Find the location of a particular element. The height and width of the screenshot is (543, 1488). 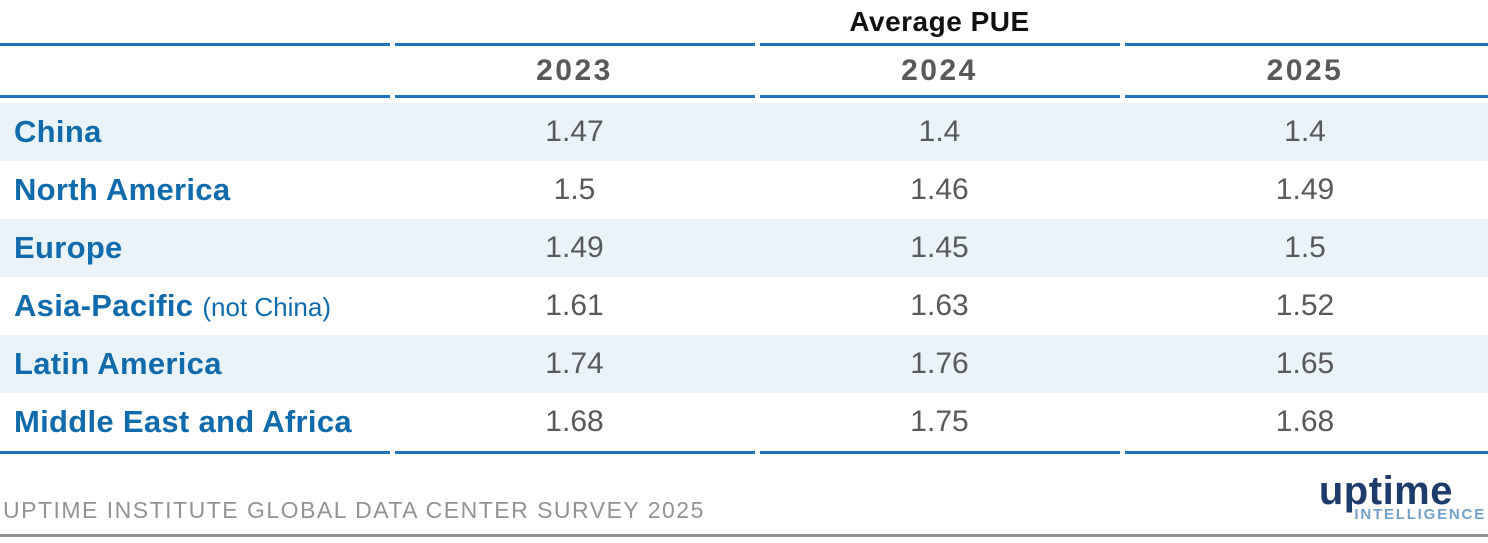

uptime-intelligence-logo: uptime INTELLIGENCE is located at coordinates (1402, 496).